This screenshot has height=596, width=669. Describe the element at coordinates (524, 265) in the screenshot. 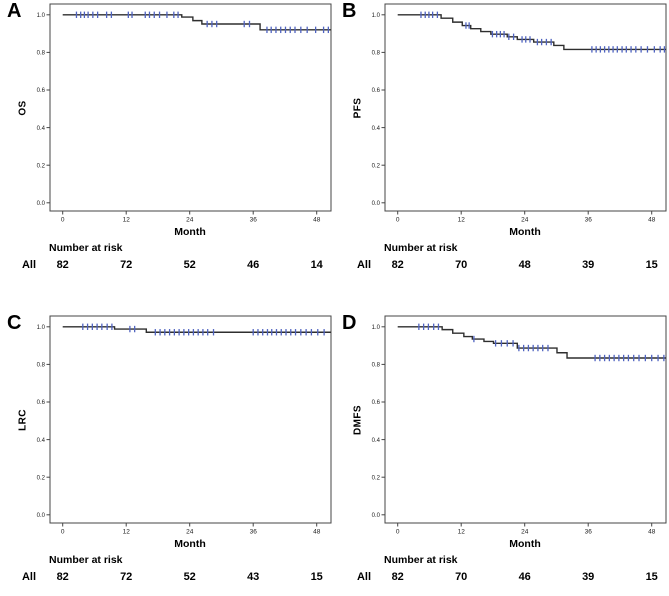

I see `at-risk-count: 48` at that location.